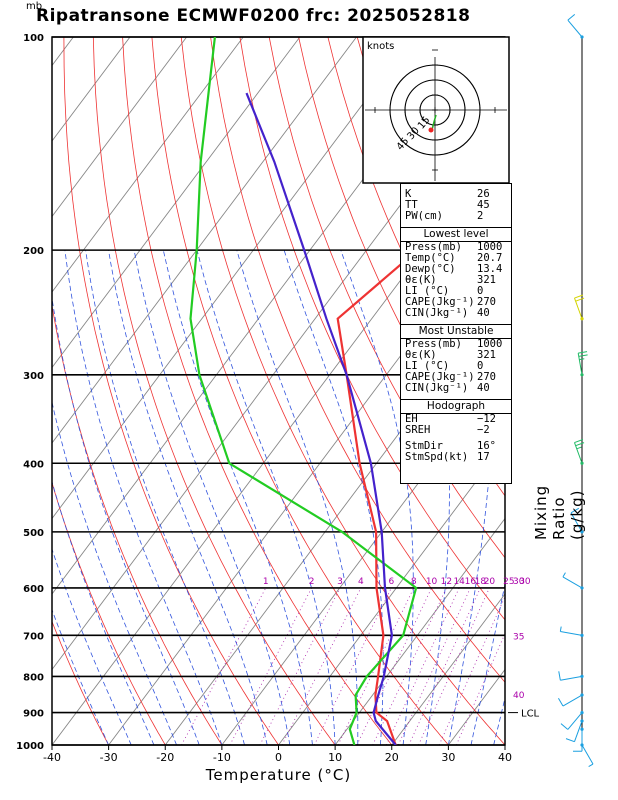 This screenshot has width=618, height=800. I want to click on most-unstable-value: 40, so click(483, 388).